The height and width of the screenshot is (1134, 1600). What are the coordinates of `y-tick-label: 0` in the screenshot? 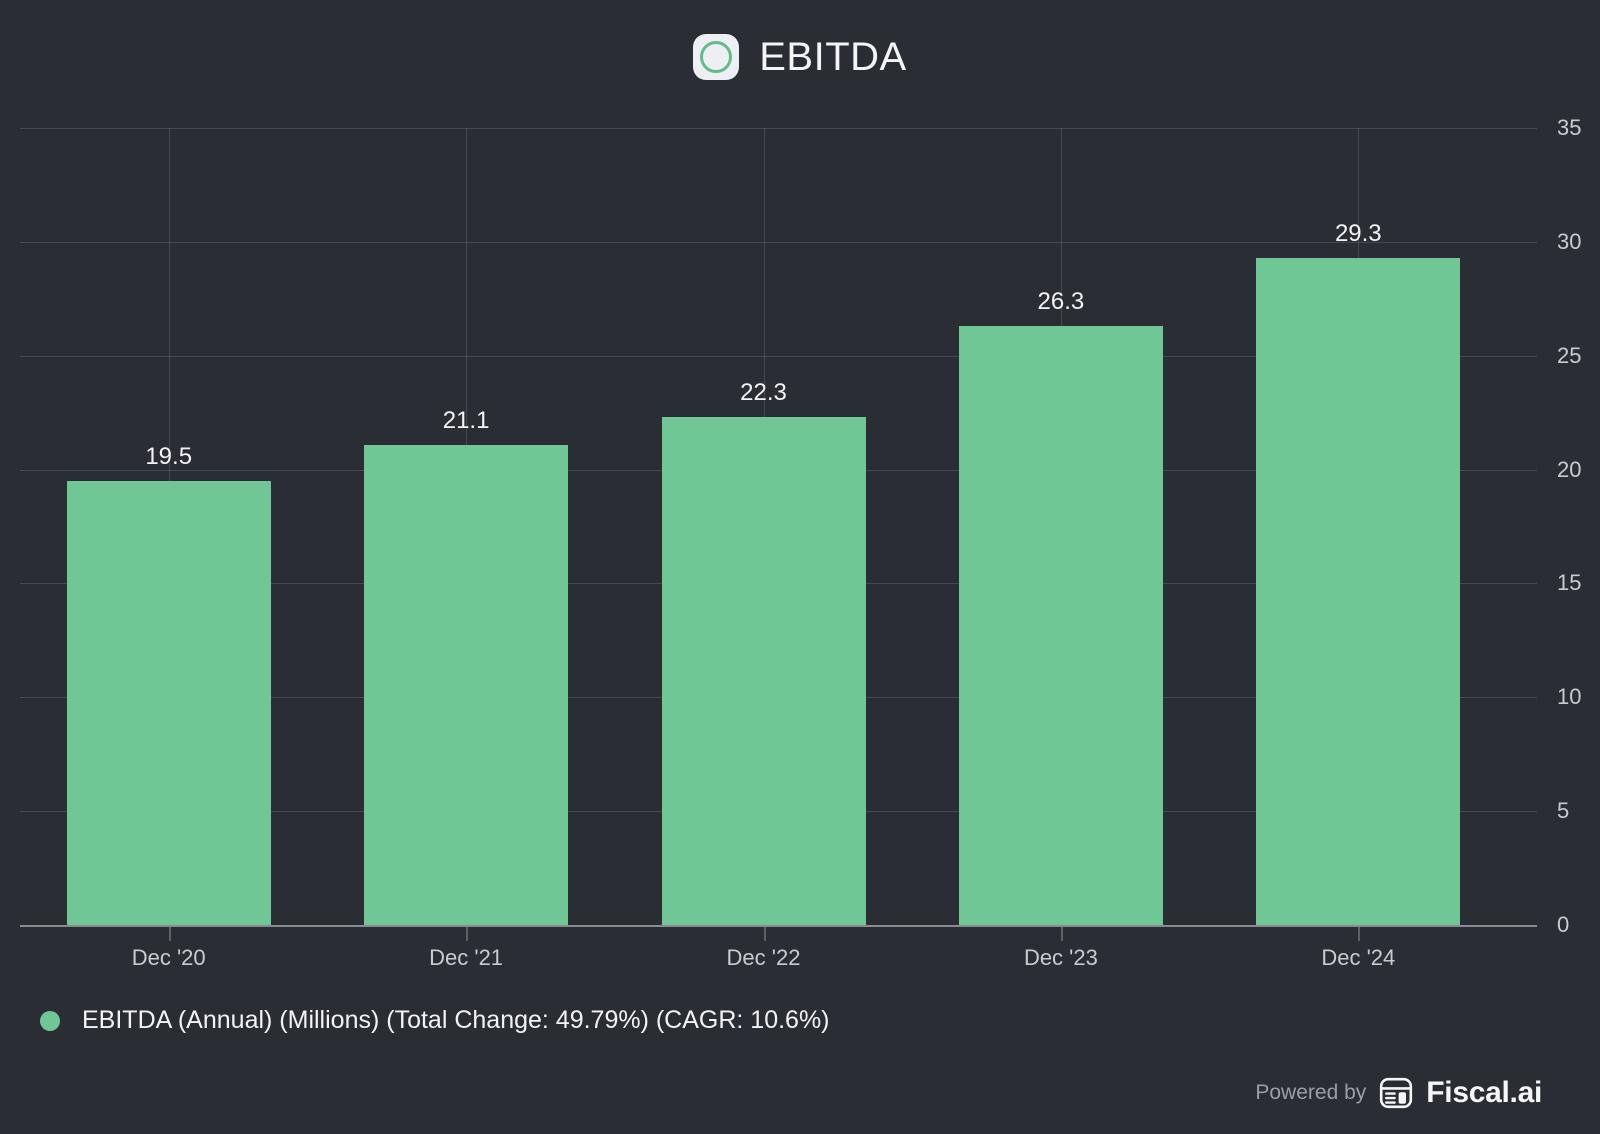 It's located at (1563, 924).